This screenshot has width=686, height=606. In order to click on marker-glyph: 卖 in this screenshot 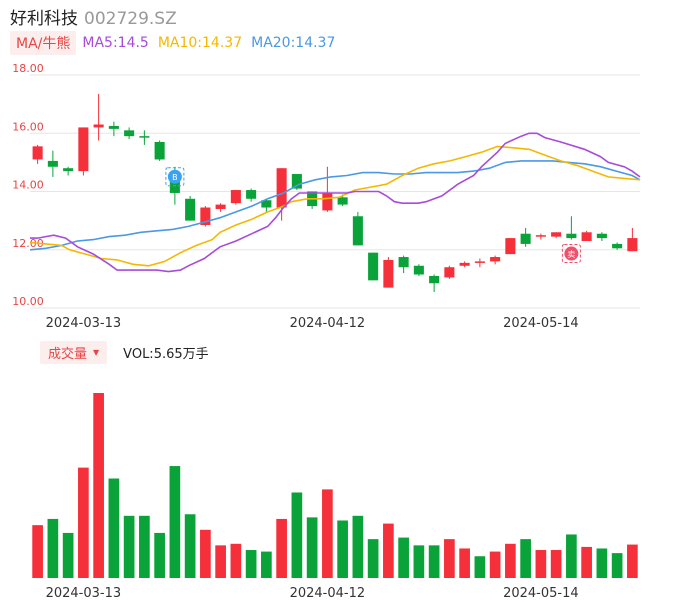, I will do `click(571, 254)`.